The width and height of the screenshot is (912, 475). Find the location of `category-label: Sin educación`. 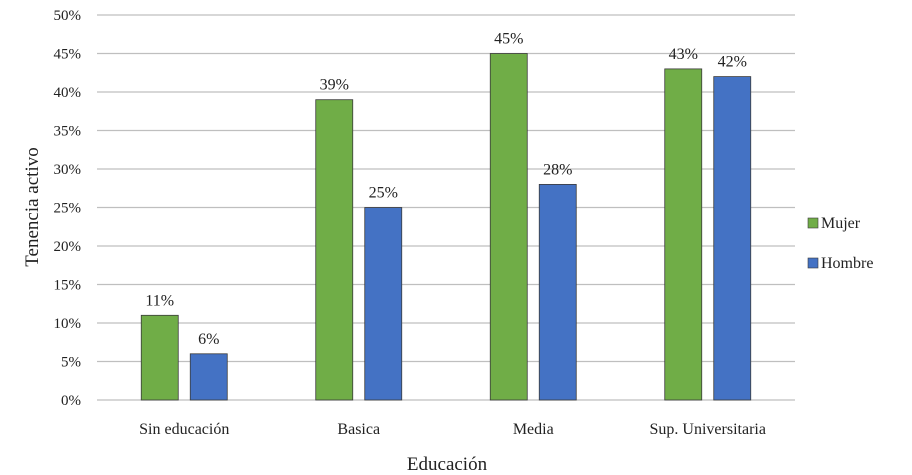

category-label: Sin educación is located at coordinates (184, 429).